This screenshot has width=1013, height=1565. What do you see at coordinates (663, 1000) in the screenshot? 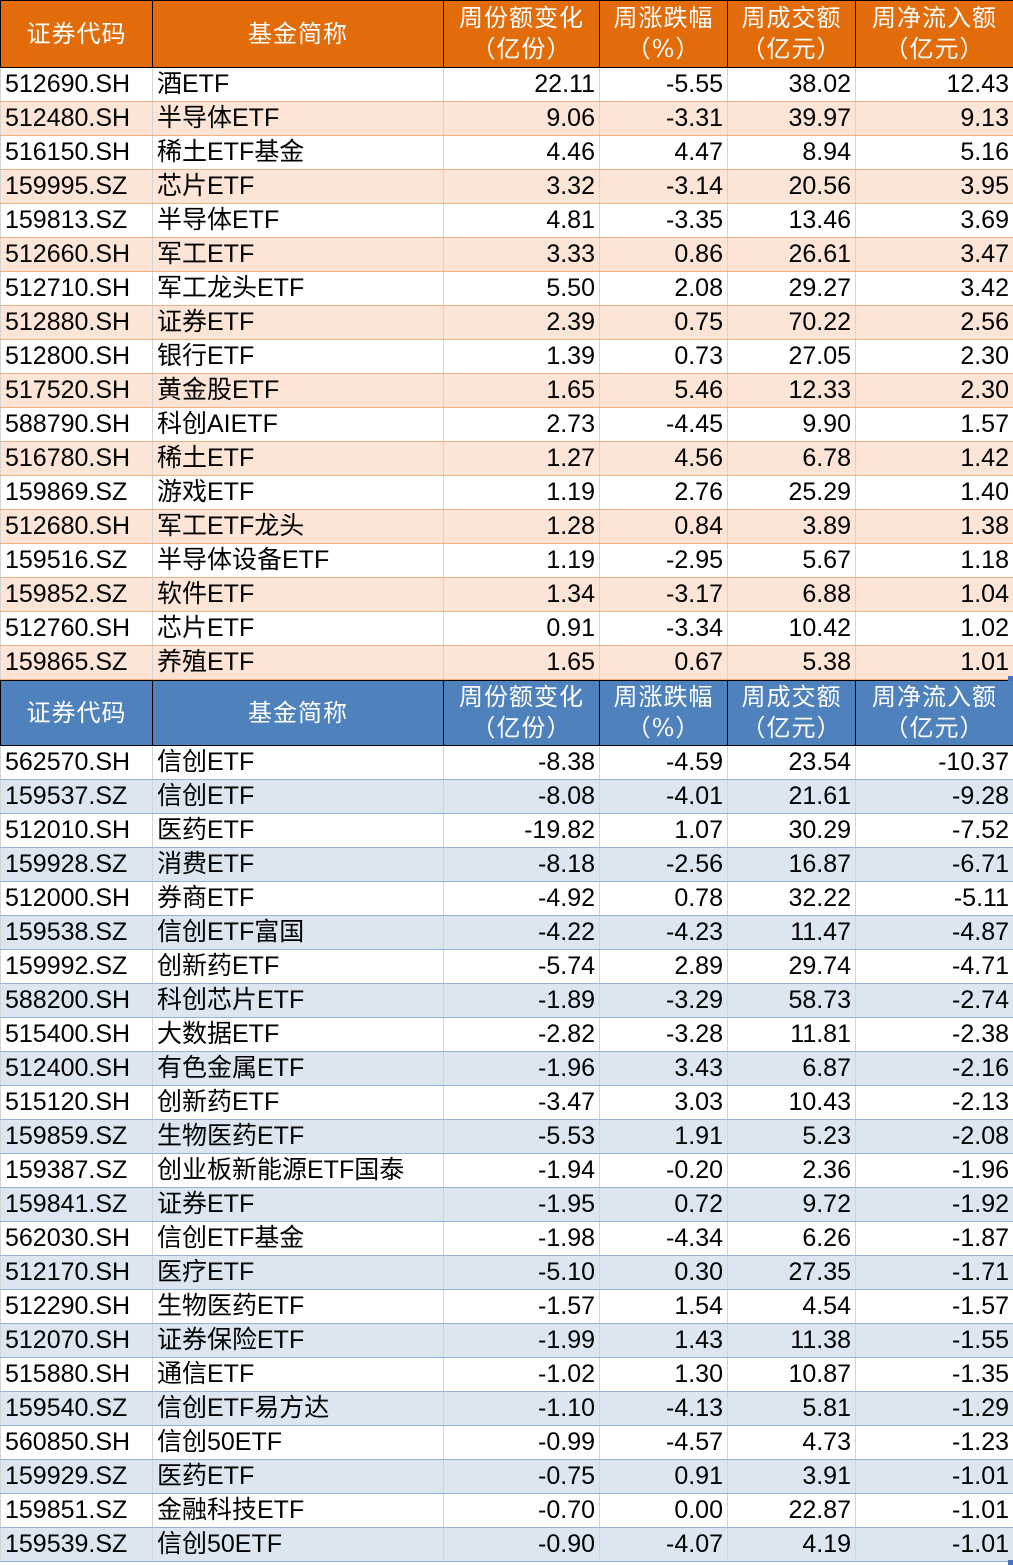
I see `cell-pct-change: -3.29` at bounding box center [663, 1000].